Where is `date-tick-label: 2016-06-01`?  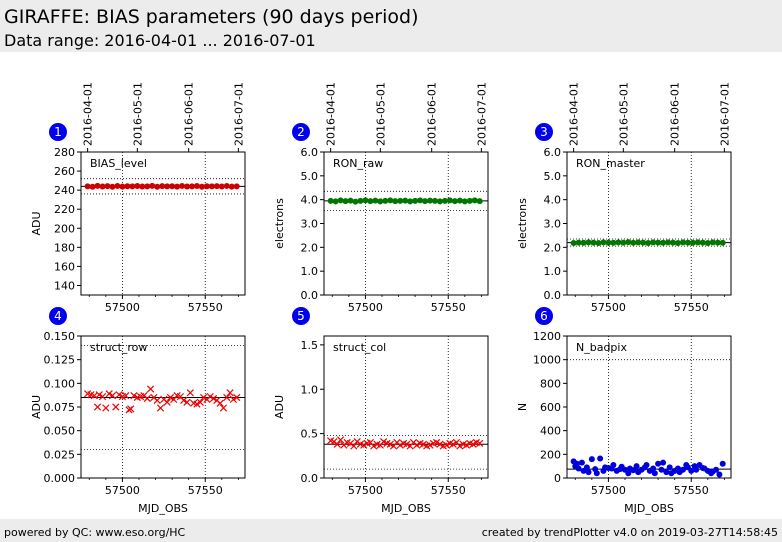 date-tick-label: 2016-06-01 is located at coordinates (675, 114).